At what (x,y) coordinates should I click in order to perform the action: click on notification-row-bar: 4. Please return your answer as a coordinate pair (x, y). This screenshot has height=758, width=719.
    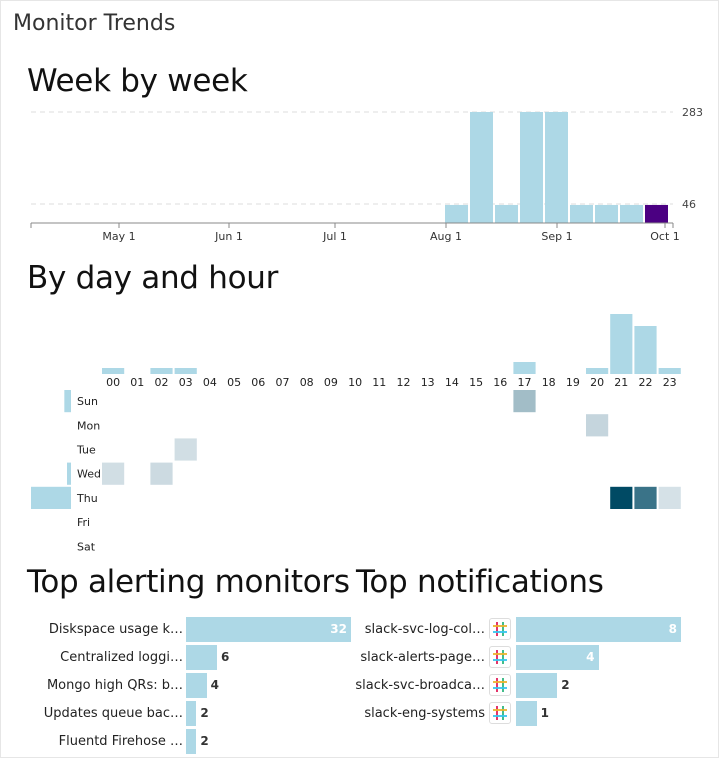
    Looking at the image, I should click on (557, 657).